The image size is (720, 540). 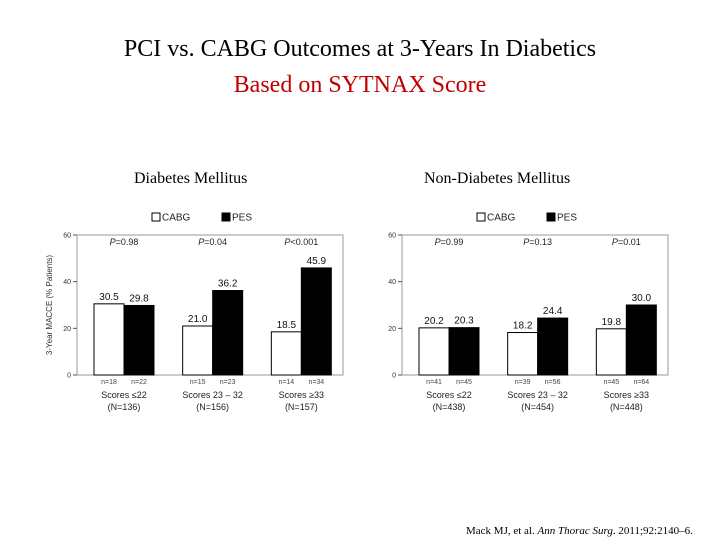 I want to click on panel-title-non-diabetes: Non-Diabetes Mellitus, so click(x=497, y=178).